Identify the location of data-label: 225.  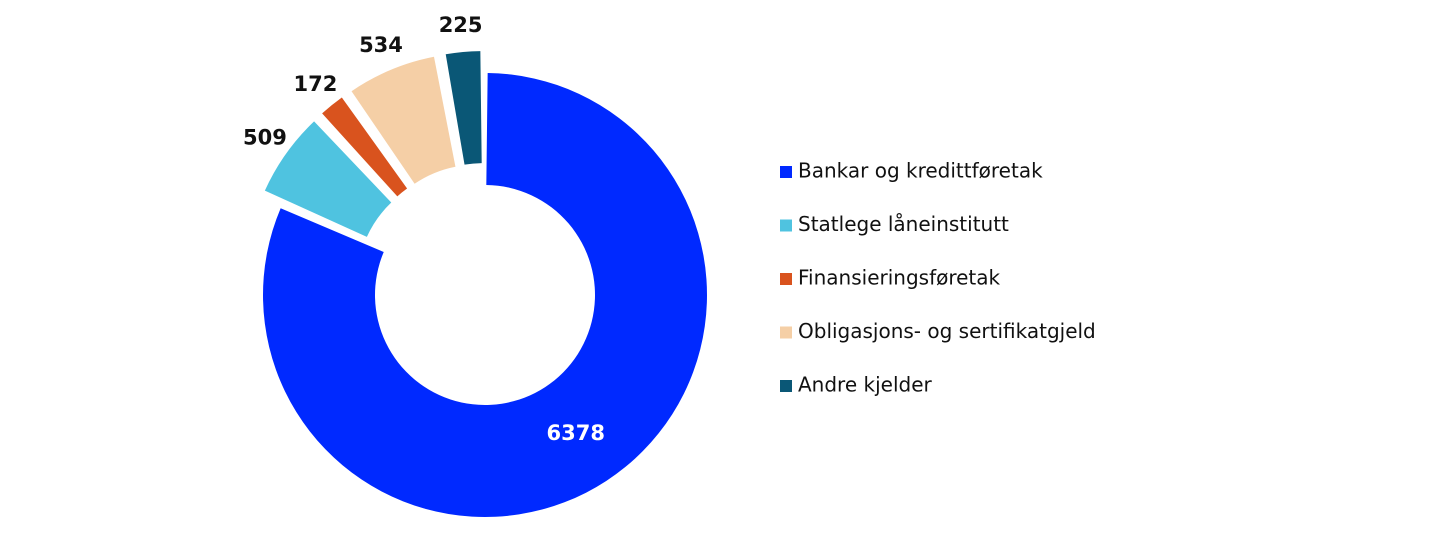
(461, 25).